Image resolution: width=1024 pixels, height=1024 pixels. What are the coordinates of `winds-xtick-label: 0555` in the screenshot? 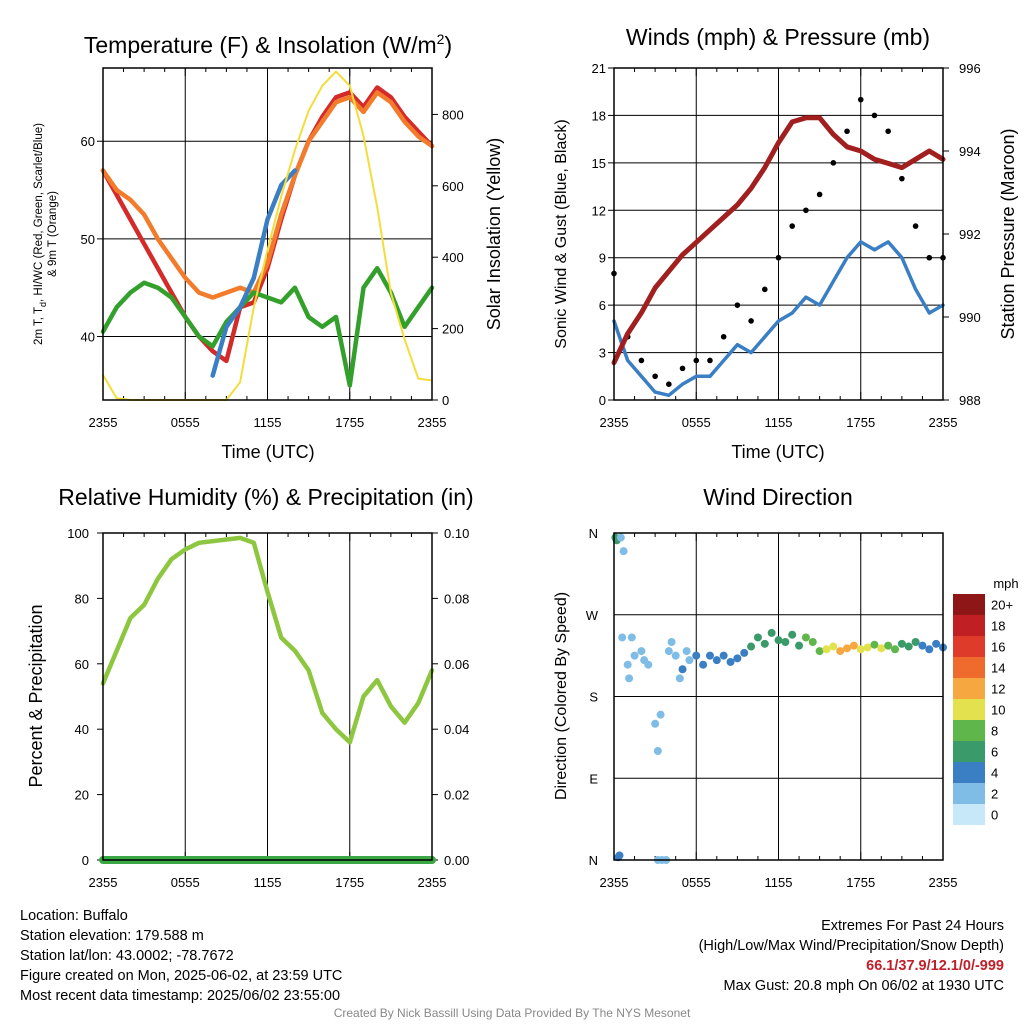 It's located at (696, 422).